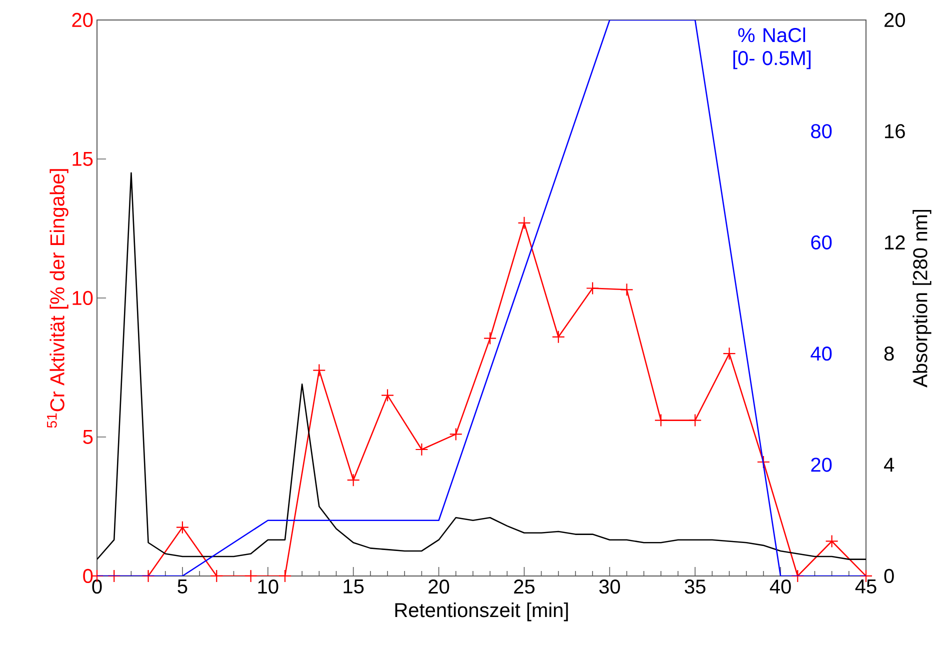  I want to click on y-axis-title: $^{51}$Cr Aktivität [% der Eingabe], so click(57, 298).